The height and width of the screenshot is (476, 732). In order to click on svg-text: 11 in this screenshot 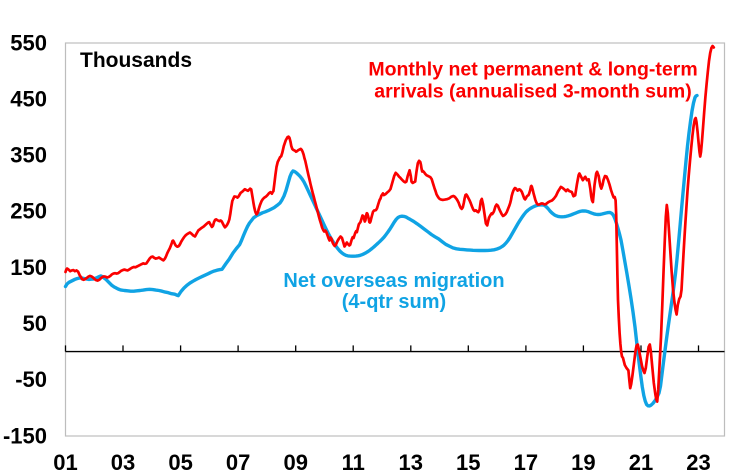, I will do `click(353, 462)`.